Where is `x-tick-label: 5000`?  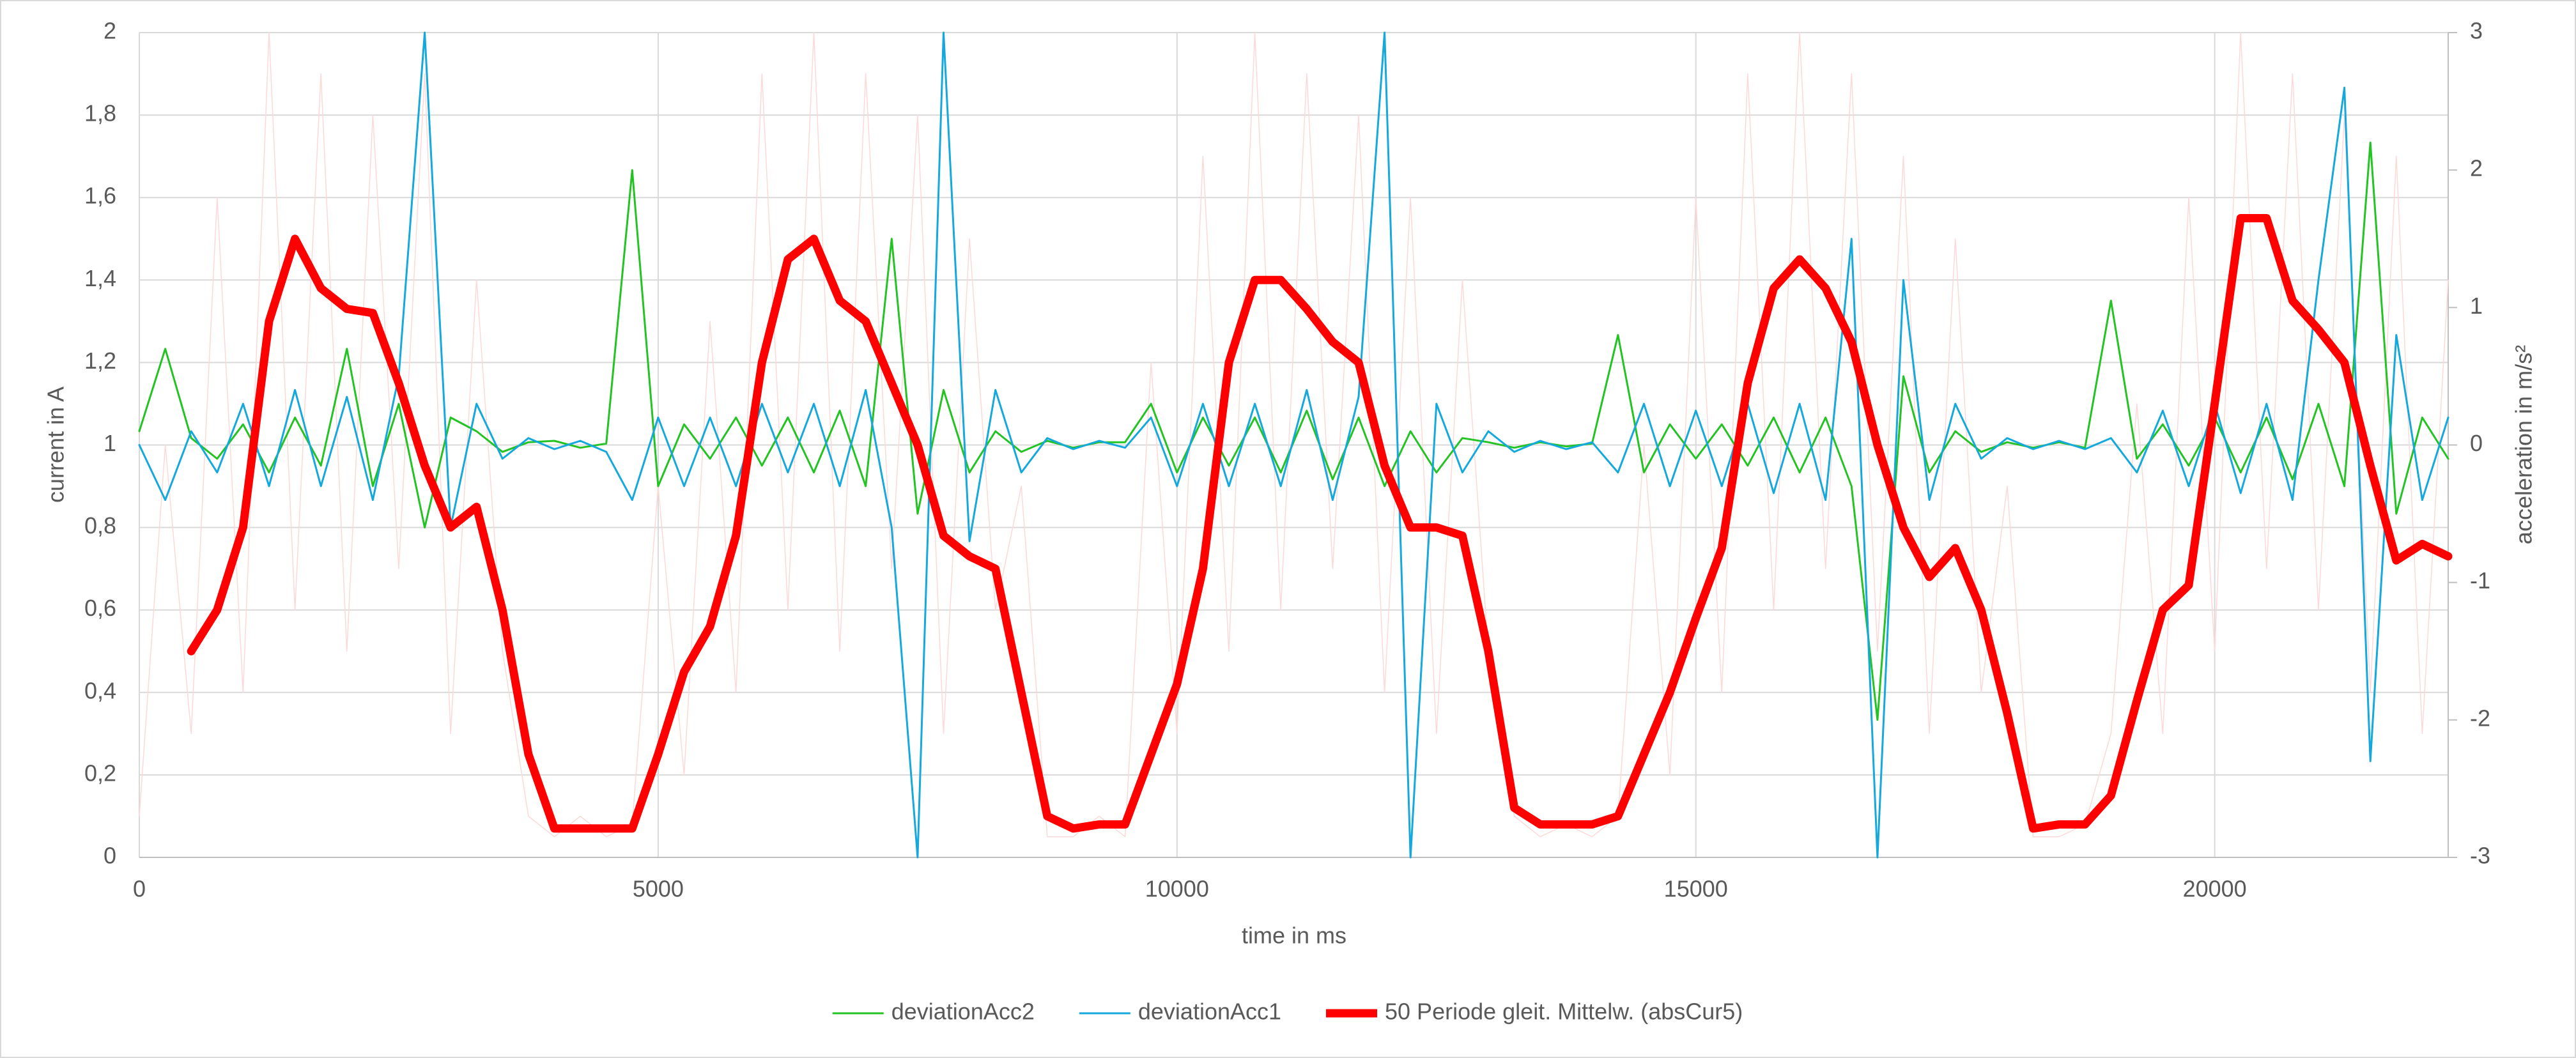 x-tick-label: 5000 is located at coordinates (658, 889).